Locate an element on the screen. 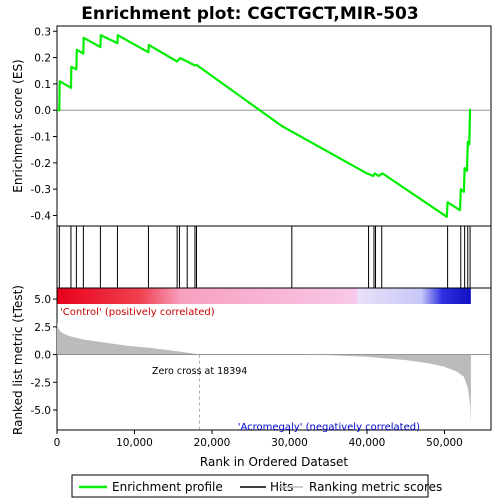 This screenshot has height=500, width=500. enrichment-y-tick-label: -0.4 is located at coordinates (41, 216).